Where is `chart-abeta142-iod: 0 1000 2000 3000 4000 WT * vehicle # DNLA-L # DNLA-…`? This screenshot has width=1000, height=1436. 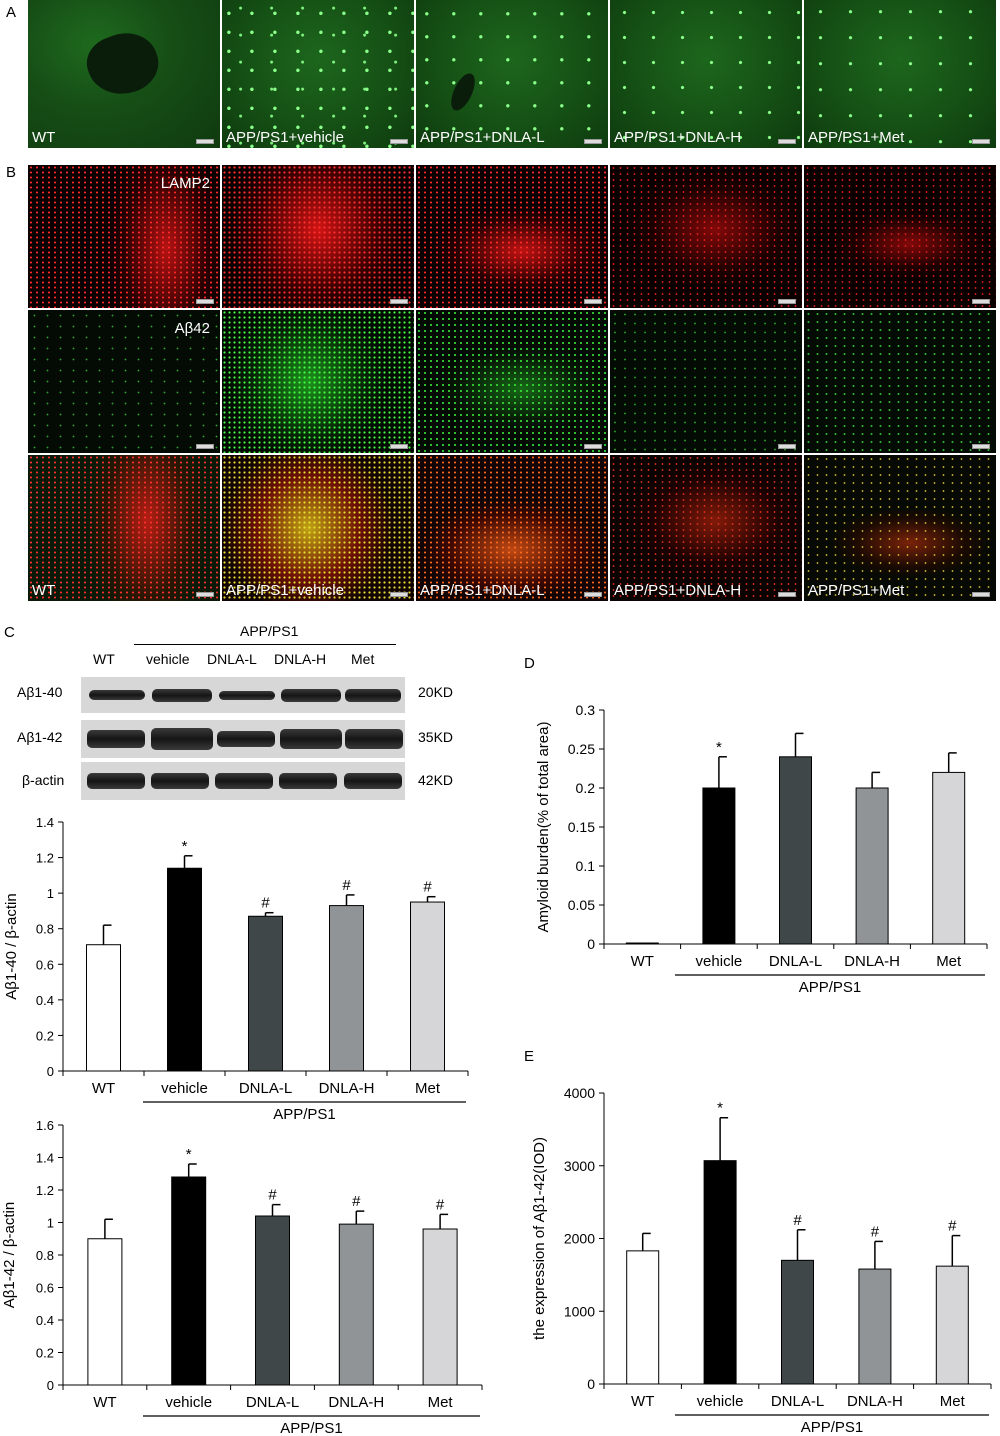
chart-abeta142-iod: 0 1000 2000 3000 4000 WT * vehicle # DNLA-L # DNLA-… is located at coordinates (761, 1260).